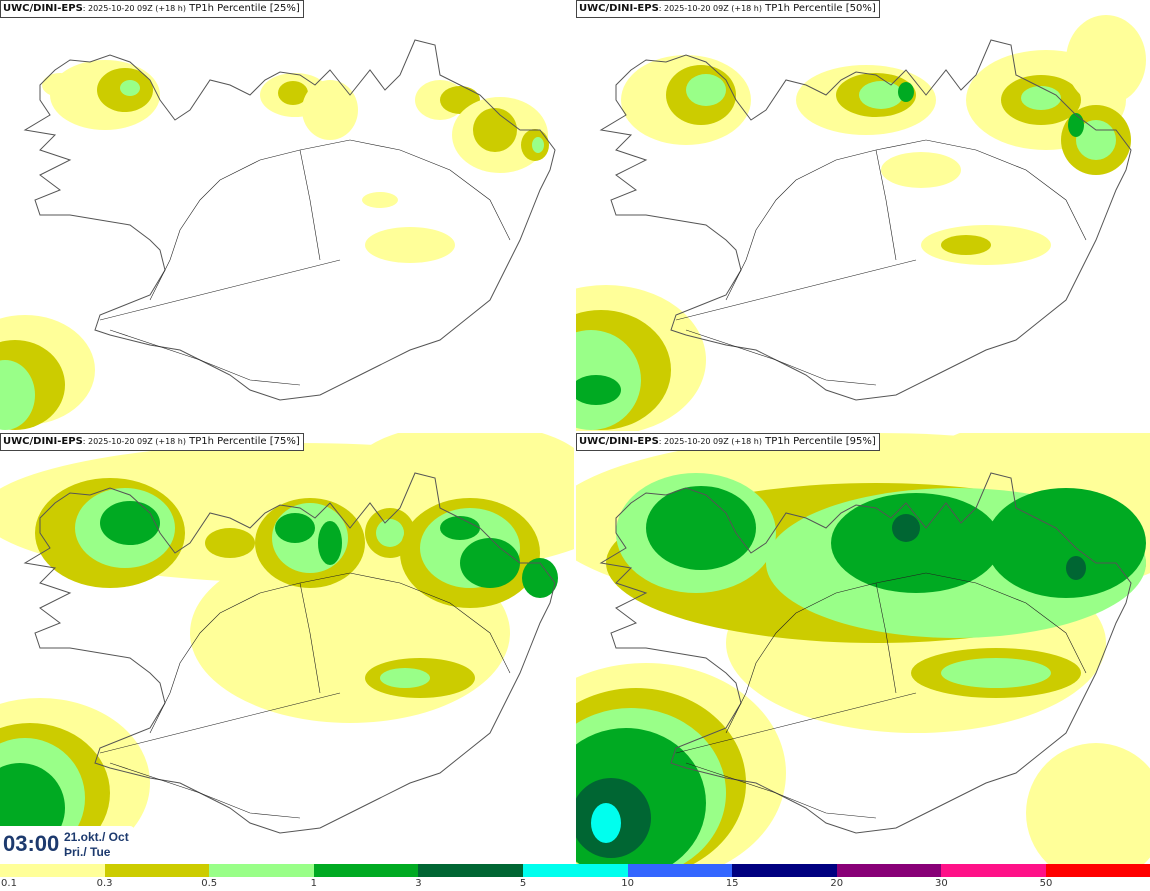  What do you see at coordinates (523, 883) in the screenshot?
I see `legend-label: 5` at bounding box center [523, 883].